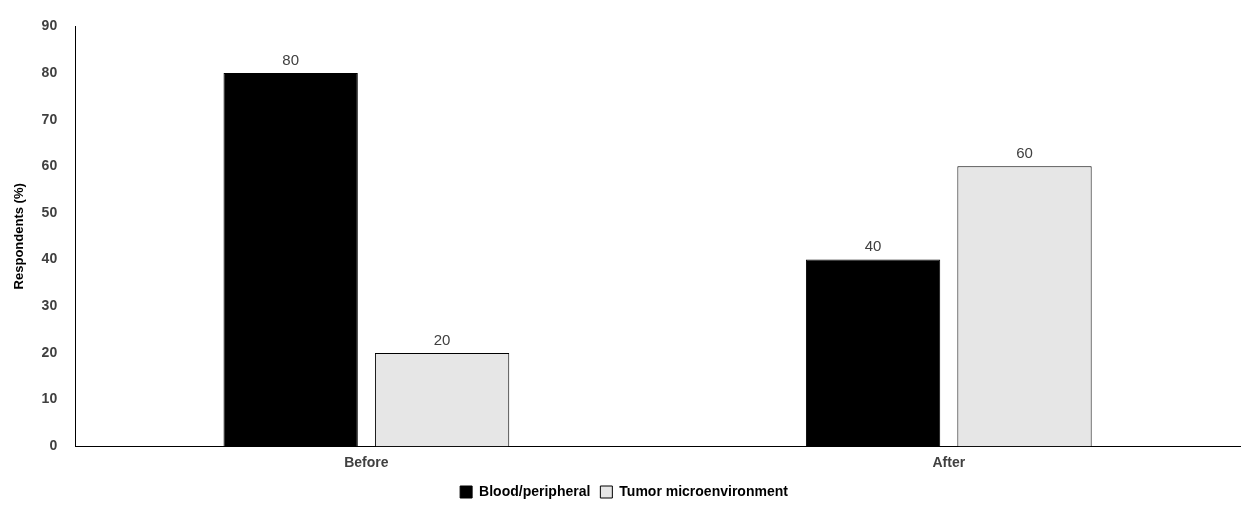  Describe the element at coordinates (19, 236) in the screenshot. I see `y-axis-title: Respondents (%)` at that location.